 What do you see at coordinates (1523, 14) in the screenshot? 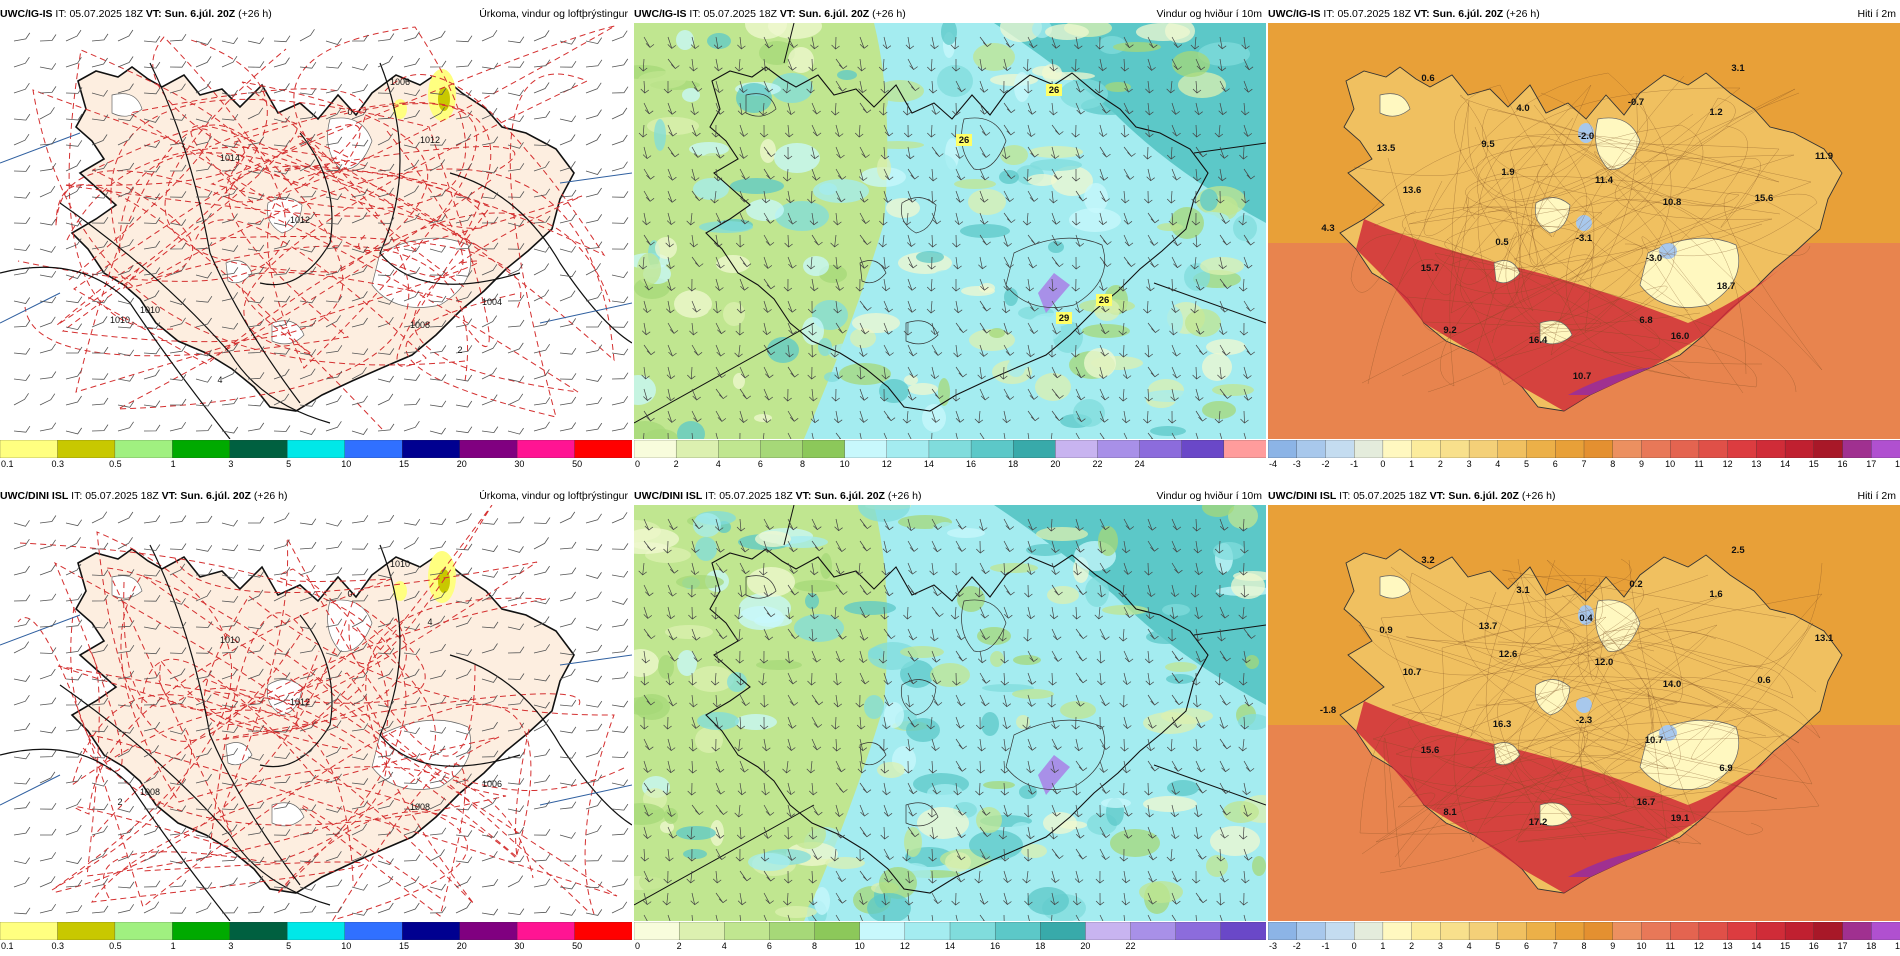
I see `lead-time: (+26 h)` at bounding box center [1523, 14].